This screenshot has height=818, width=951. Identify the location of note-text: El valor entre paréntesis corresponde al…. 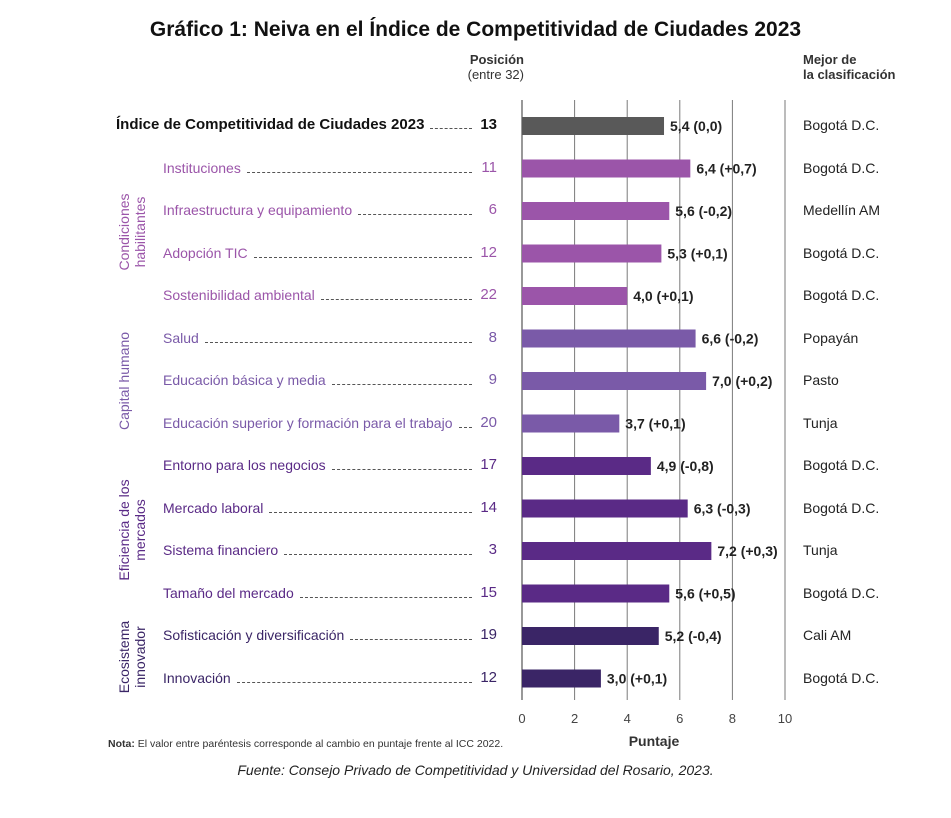
(319, 744).